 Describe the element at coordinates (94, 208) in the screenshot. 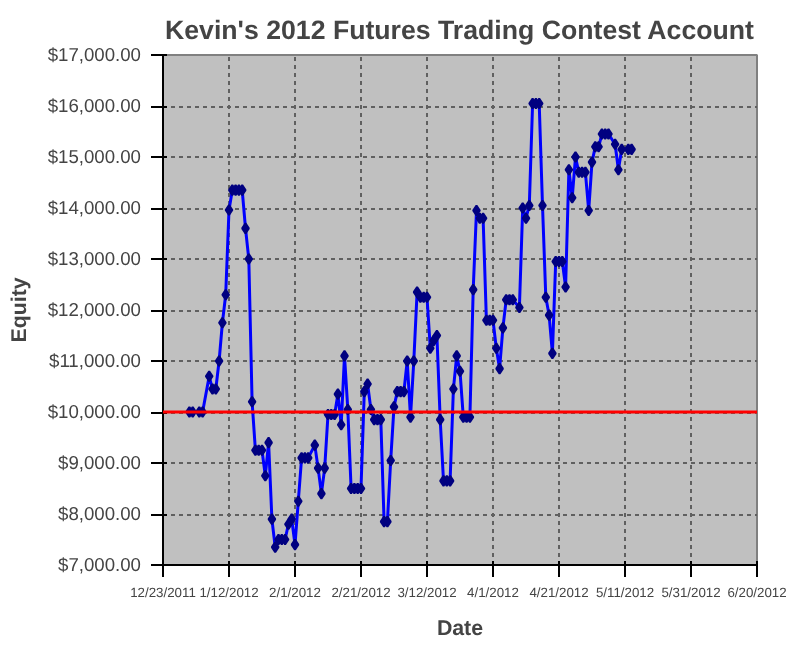

I see `y-tick-label: $14,000.00` at that location.